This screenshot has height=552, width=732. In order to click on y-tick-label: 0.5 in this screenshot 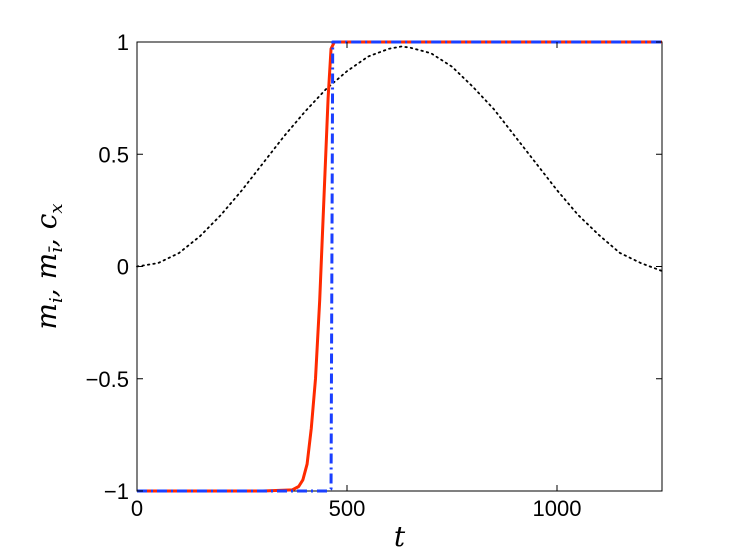, I will do `click(113, 154)`.